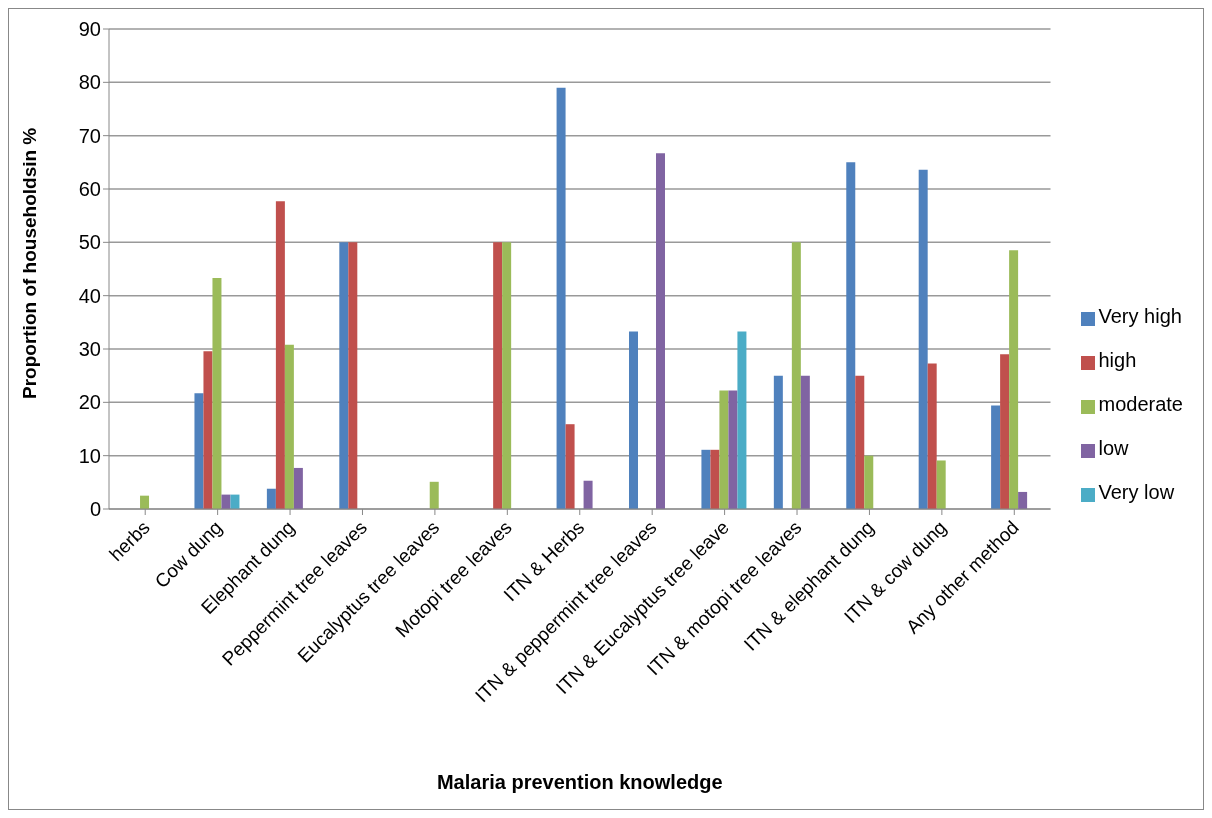 The width and height of the screenshot is (1212, 818). I want to click on legend-label: low, so click(1113, 448).